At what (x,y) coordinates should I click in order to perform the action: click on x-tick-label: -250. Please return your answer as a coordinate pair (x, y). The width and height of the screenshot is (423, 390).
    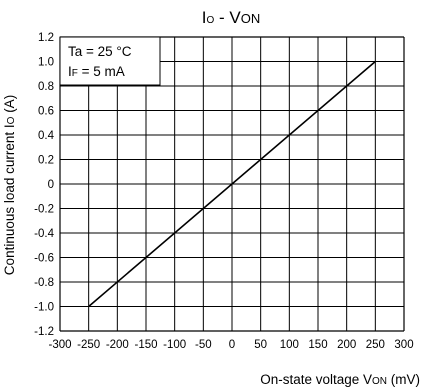
    Looking at the image, I should click on (88, 345).